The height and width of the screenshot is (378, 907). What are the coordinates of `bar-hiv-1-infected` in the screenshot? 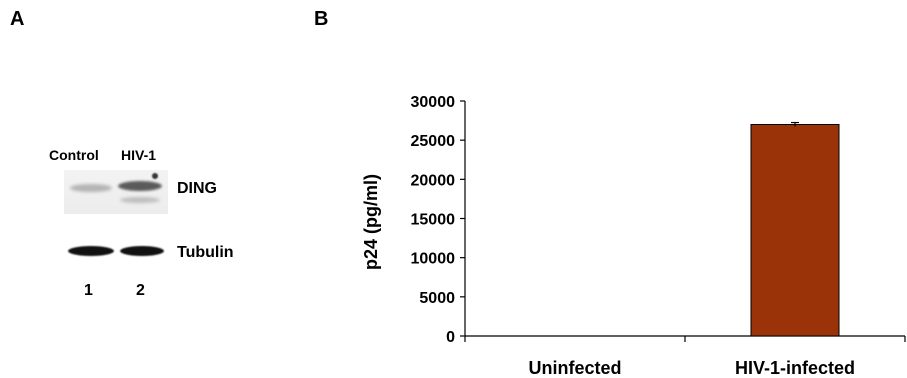 It's located at (795, 230).